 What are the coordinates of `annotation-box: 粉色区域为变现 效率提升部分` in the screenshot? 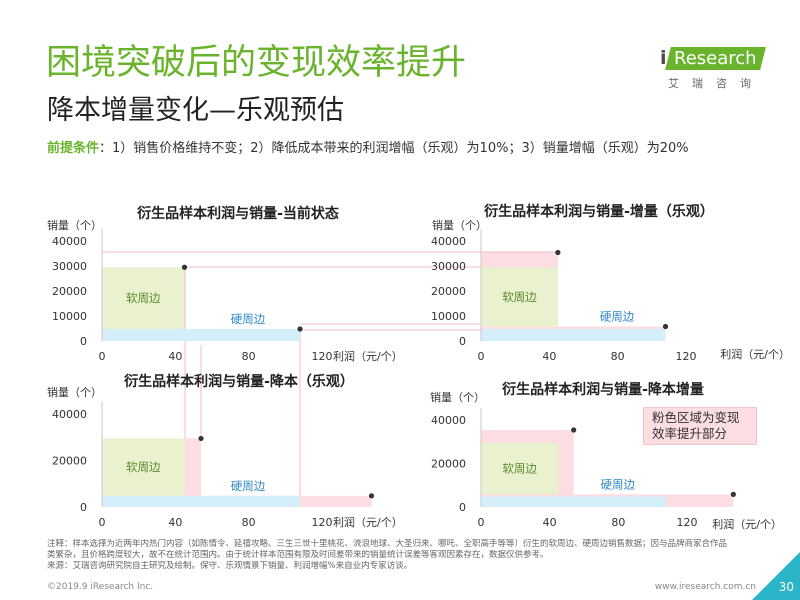 It's located at (700, 426).